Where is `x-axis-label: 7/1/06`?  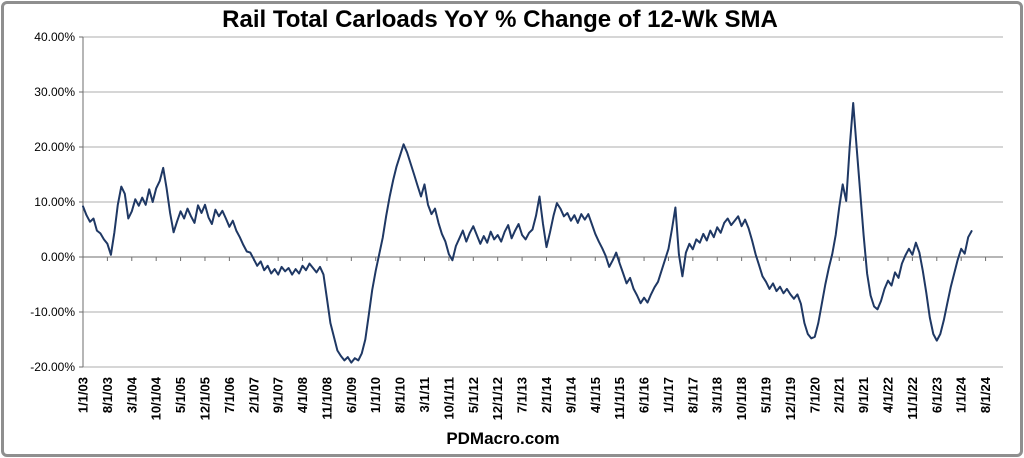 x-axis-label: 7/1/06 is located at coordinates (229, 395).